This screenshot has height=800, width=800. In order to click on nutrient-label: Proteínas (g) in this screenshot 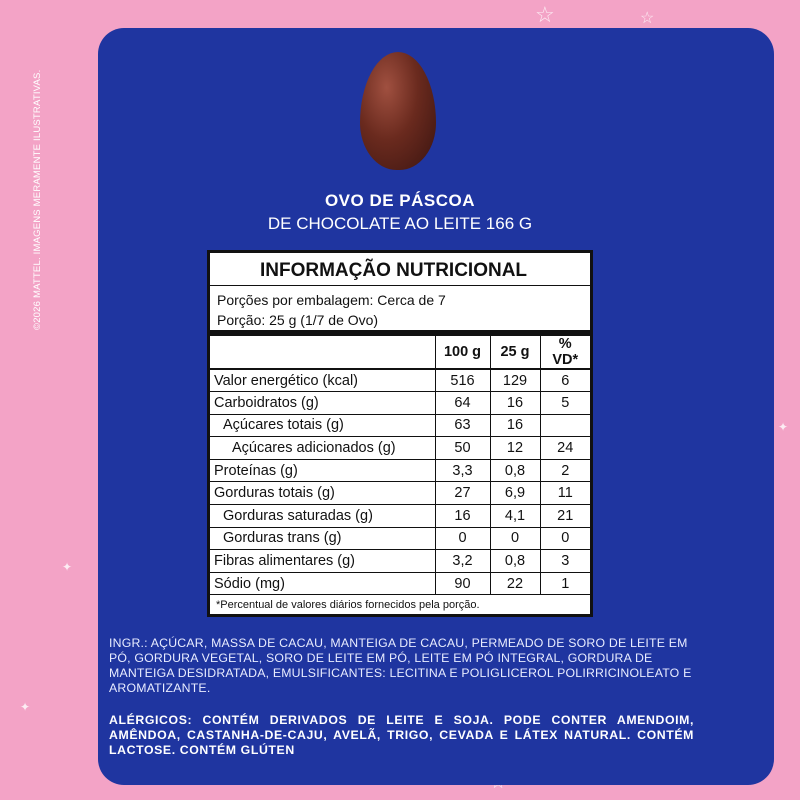, I will do `click(322, 471)`.